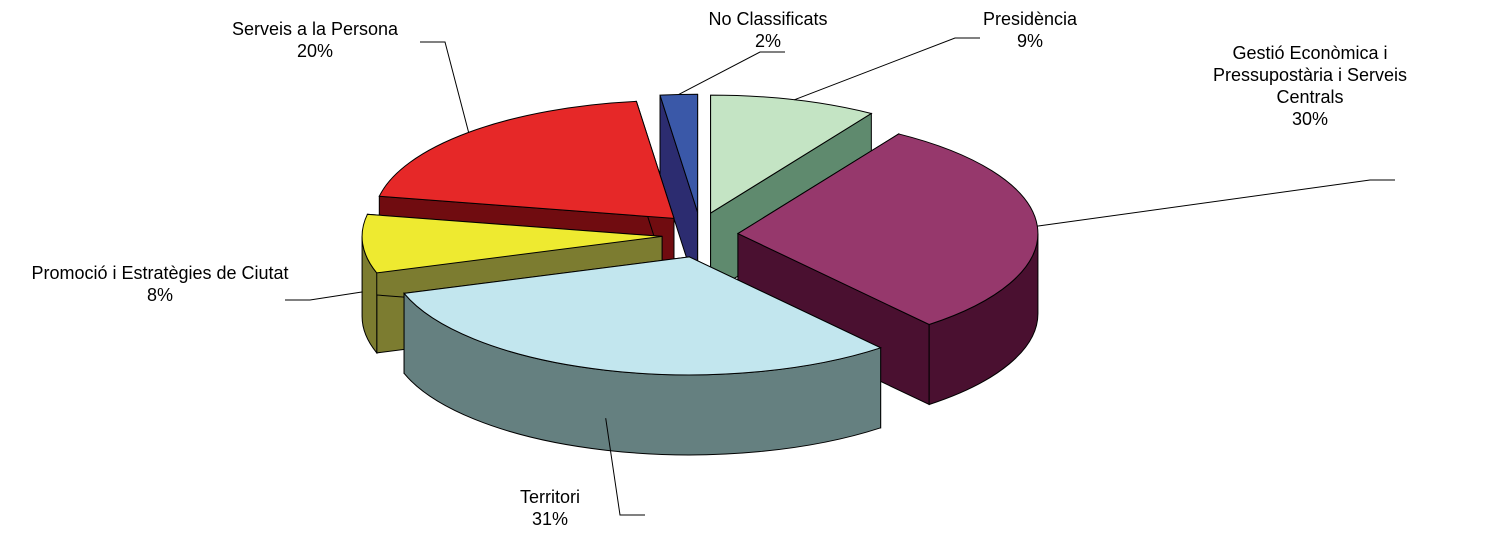  I want to click on value-label: 8%, so click(159, 295).